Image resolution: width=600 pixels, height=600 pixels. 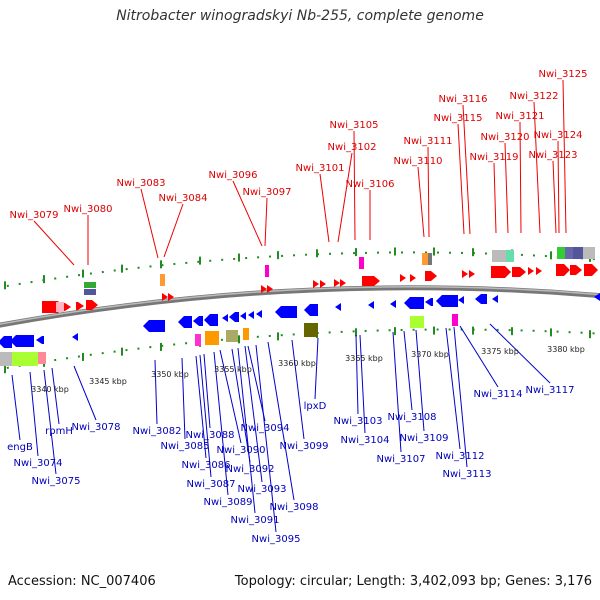 What do you see at coordinates (255, 520) in the screenshot?
I see `gene-label-nwi-3091: Nwi_3091` at bounding box center [255, 520].